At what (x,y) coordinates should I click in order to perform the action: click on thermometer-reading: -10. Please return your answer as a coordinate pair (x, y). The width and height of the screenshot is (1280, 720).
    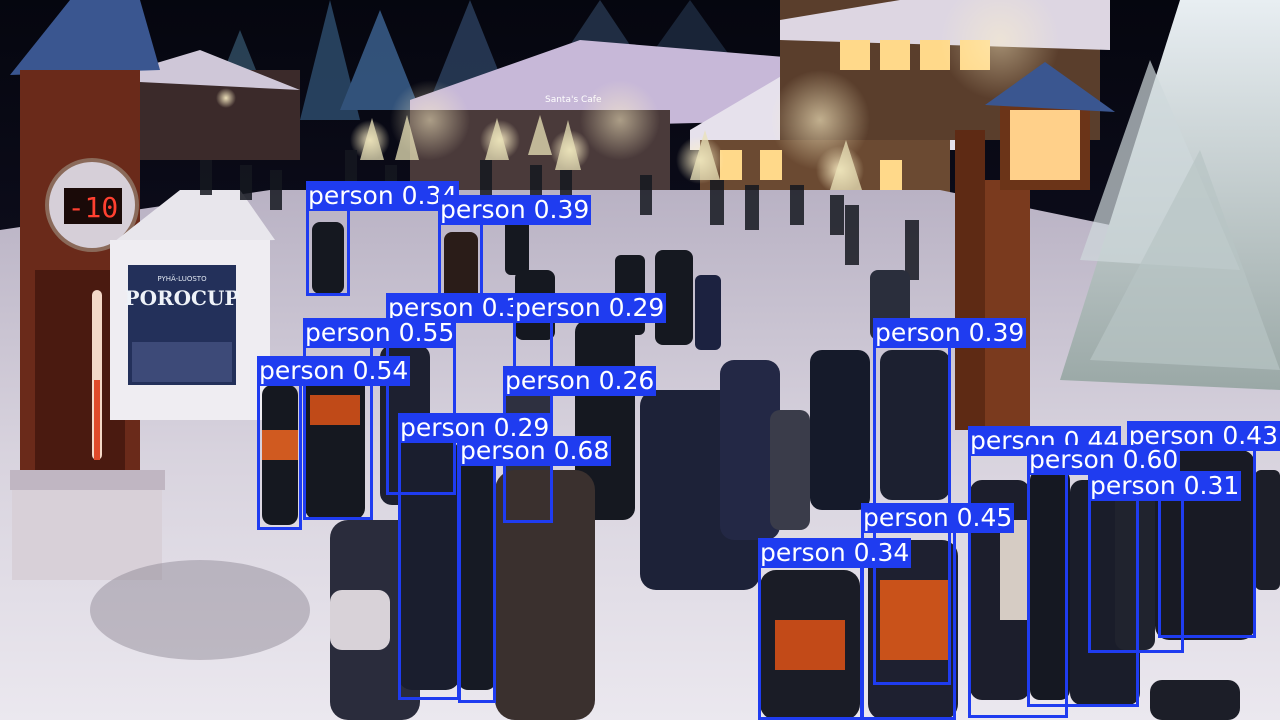
    Looking at the image, I should click on (93, 207).